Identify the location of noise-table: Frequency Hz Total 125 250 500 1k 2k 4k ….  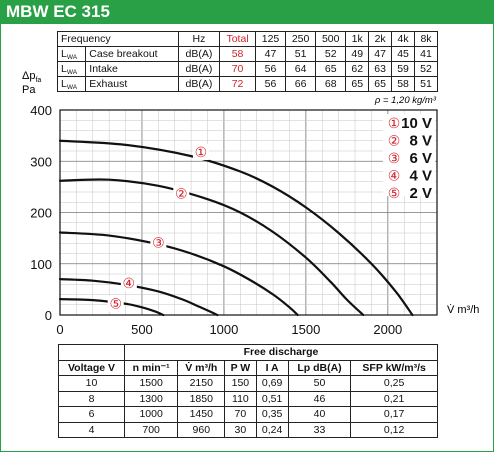
(247, 61).